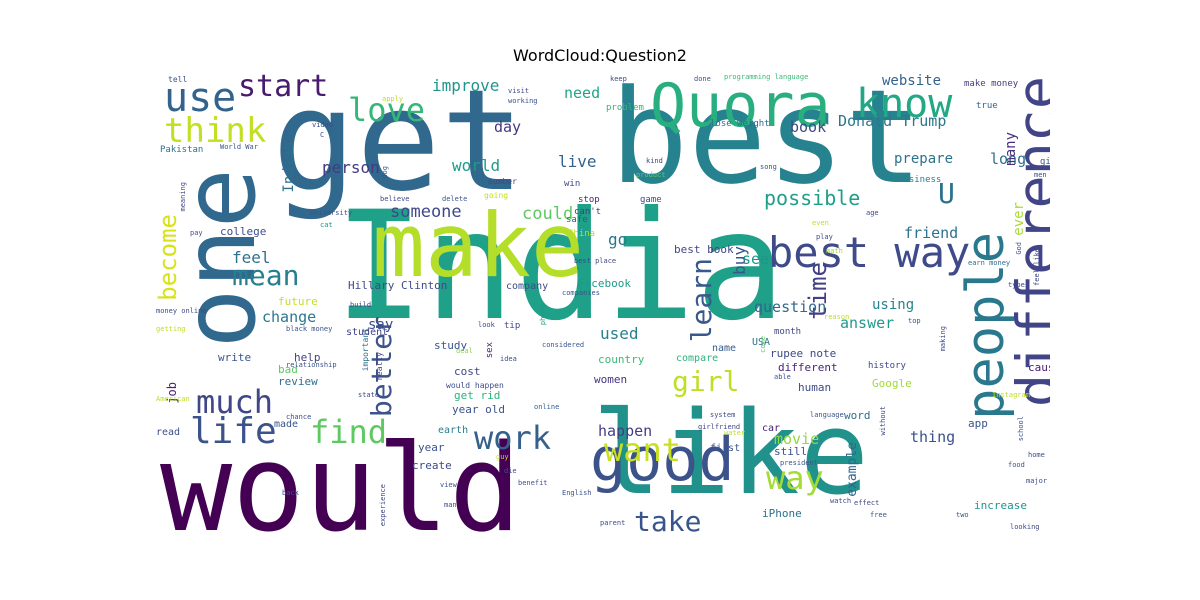 Image resolution: width=1200 pixels, height=600 pixels. Describe the element at coordinates (803, 353) in the screenshot. I see `word-rupee-note: rupee note` at that location.